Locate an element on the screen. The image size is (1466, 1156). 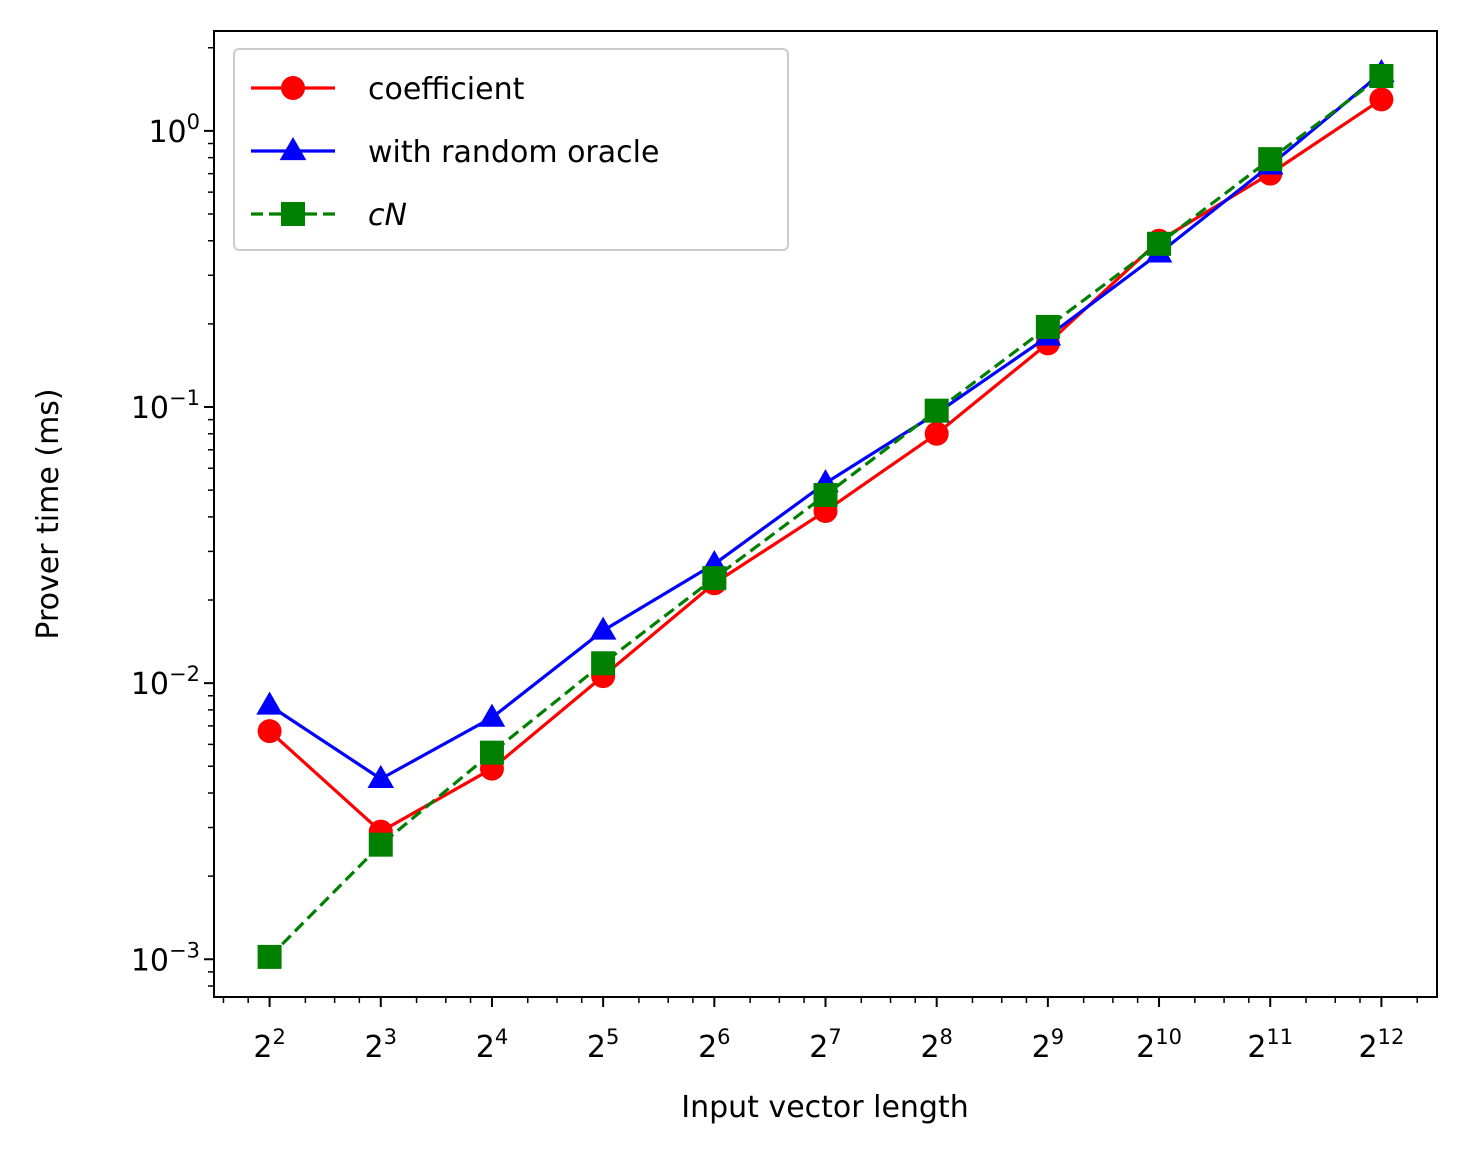
legend-box is located at coordinates (511, 149).